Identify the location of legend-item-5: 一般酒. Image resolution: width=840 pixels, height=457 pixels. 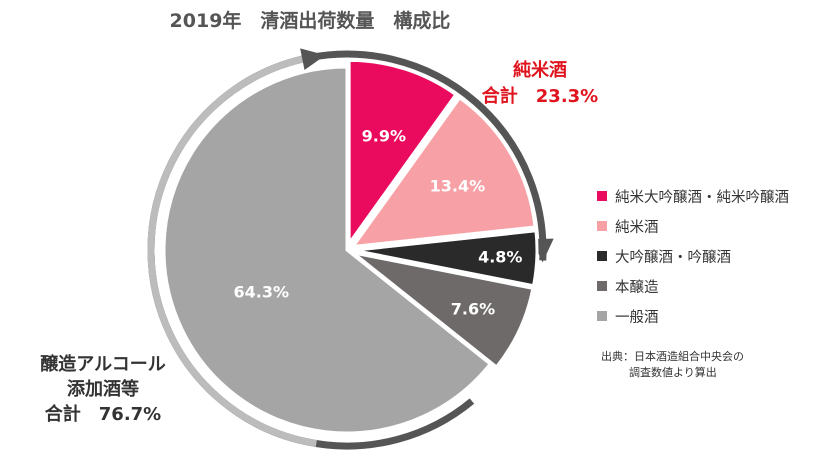
(693, 316).